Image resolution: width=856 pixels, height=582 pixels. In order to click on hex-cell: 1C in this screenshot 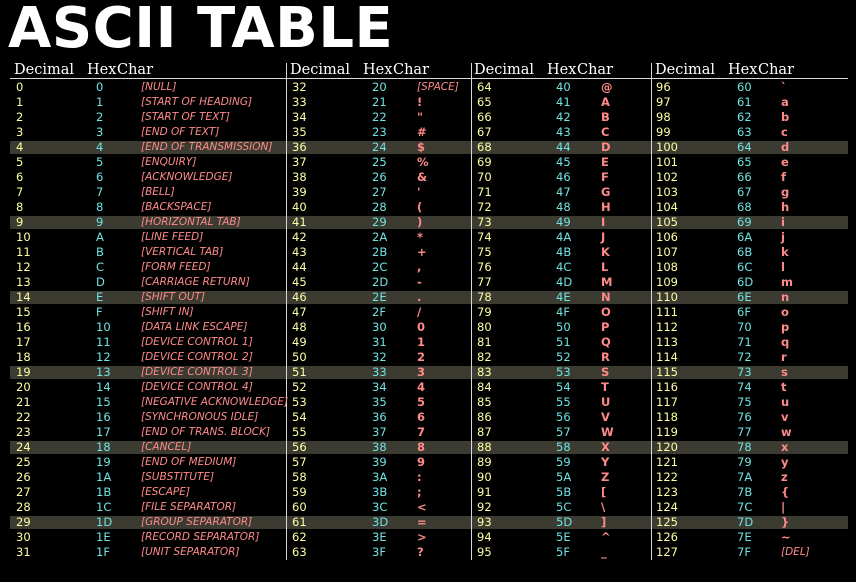, I will do `click(104, 507)`.